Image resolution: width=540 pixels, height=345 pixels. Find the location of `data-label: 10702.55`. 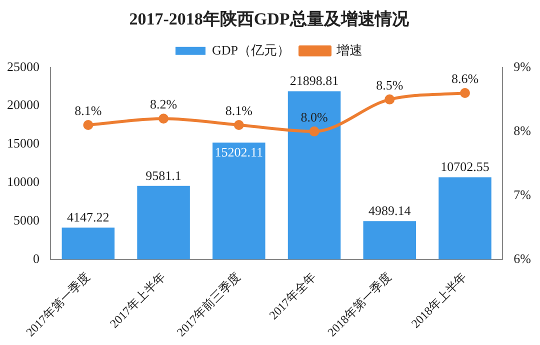

data-label: 10702.55 is located at coordinates (465, 166).